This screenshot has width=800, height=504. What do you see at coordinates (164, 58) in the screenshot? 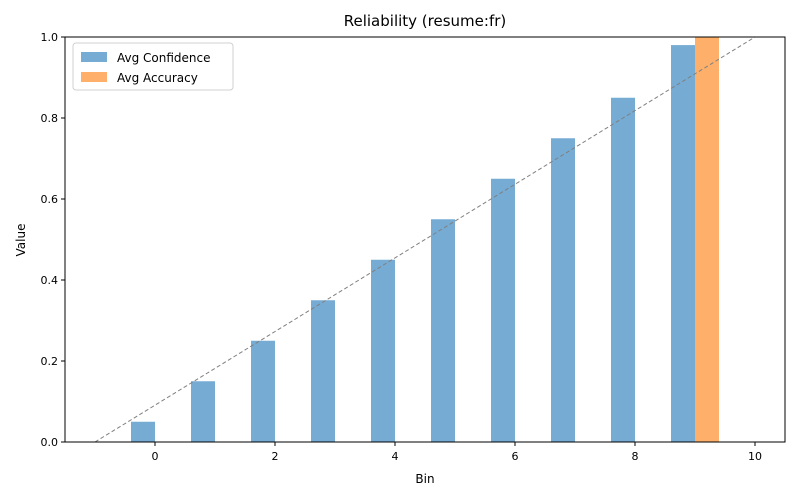
I see `legend-label-avg-confidence: Avg Confidence` at bounding box center [164, 58].